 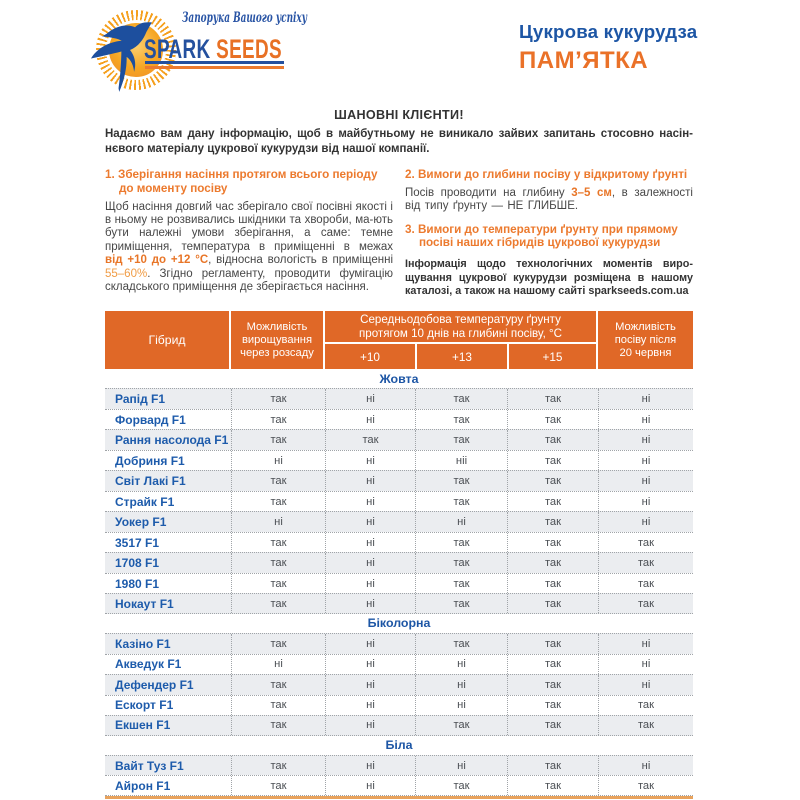 What do you see at coordinates (399, 705) in the screenshot?
I see `table-row: Ескорт F1 так ні ні так так` at bounding box center [399, 705].